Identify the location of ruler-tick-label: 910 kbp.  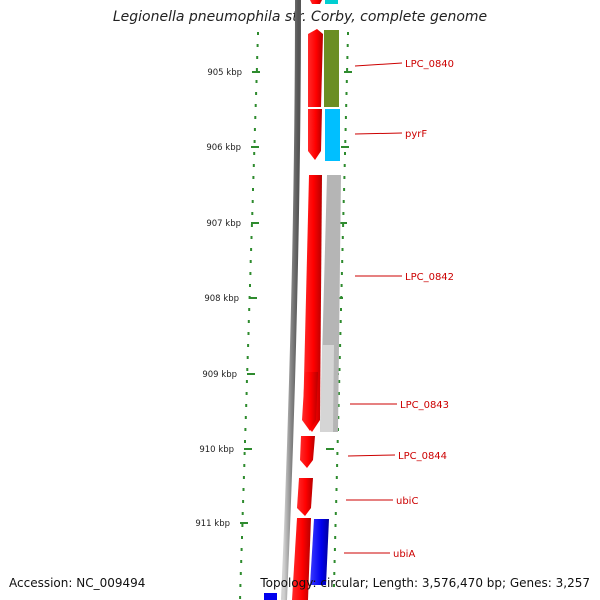
(216, 450).